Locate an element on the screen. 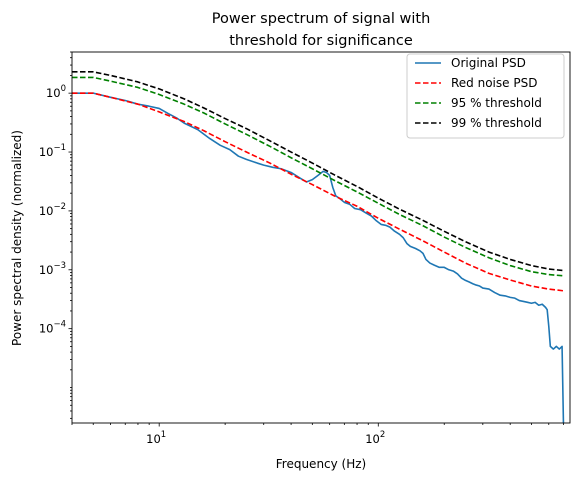  y-tick-label: 10⁻⁴ is located at coordinates (52, 328).